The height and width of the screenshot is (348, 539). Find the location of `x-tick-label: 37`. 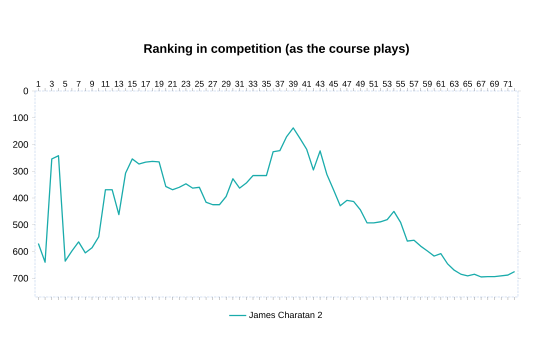

x-tick-label: 37 is located at coordinates (279, 83).